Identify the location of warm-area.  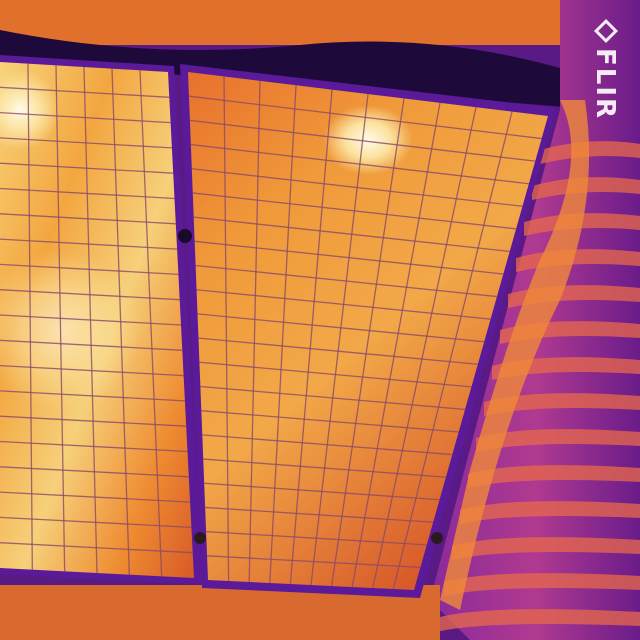
(70, 330).